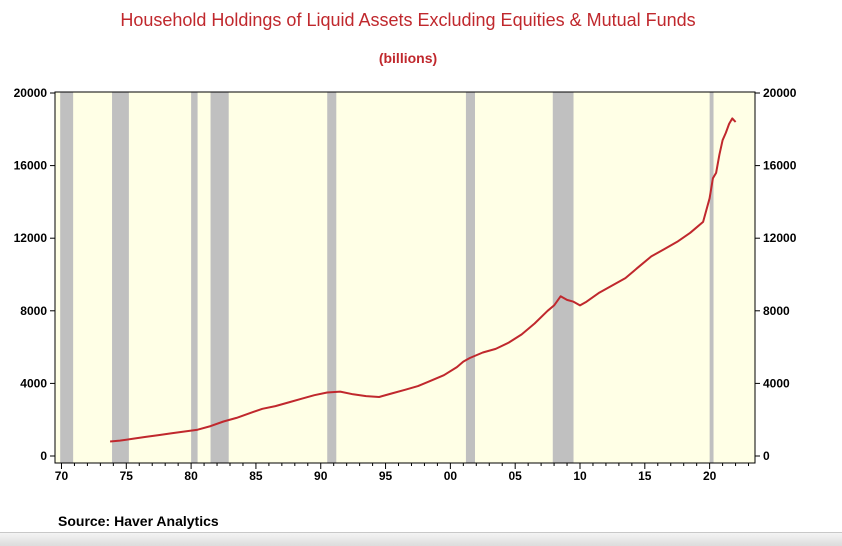 This screenshot has width=842, height=546. I want to click on source-value: Haver Analytics, so click(166, 521).